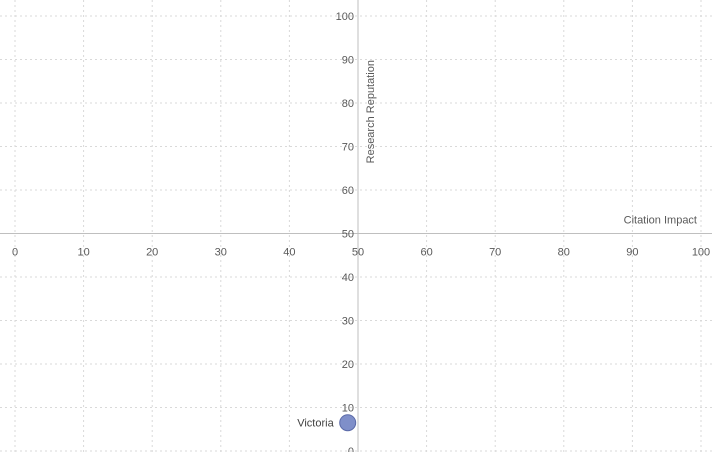 Image resolution: width=712 pixels, height=452 pixels. Describe the element at coordinates (348, 365) in the screenshot. I see `y-tick-label: 20` at that location.